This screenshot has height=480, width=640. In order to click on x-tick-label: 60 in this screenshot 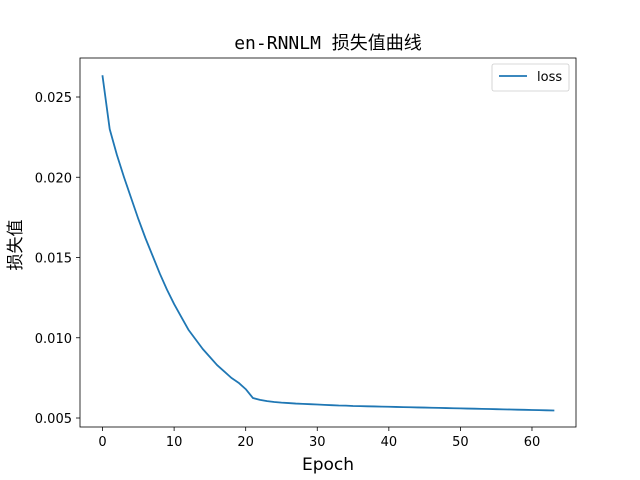, I will do `click(532, 442)`.